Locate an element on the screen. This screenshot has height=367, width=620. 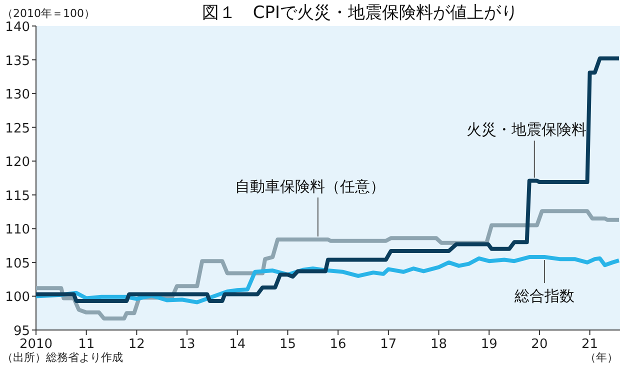
y-tick-label: 120 is located at coordinates (17, 162).